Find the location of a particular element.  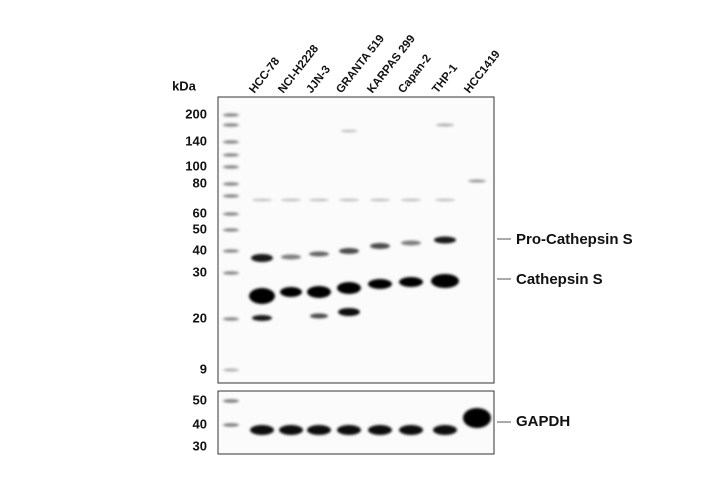

unit-label: kDa is located at coordinates (184, 85).